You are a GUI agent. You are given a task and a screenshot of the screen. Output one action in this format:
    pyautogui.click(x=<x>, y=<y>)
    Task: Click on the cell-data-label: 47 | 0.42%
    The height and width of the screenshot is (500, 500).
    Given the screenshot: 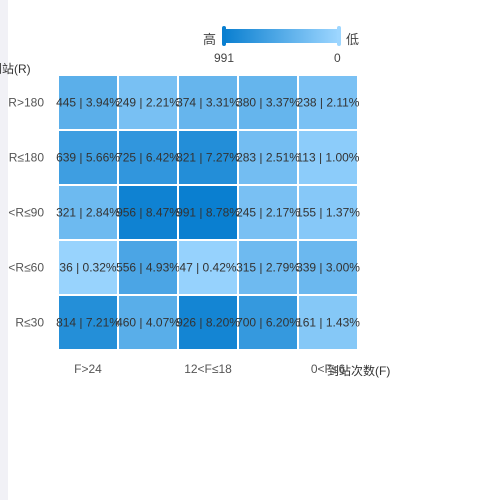 What is the action you would take?
    pyautogui.click(x=207, y=268)
    